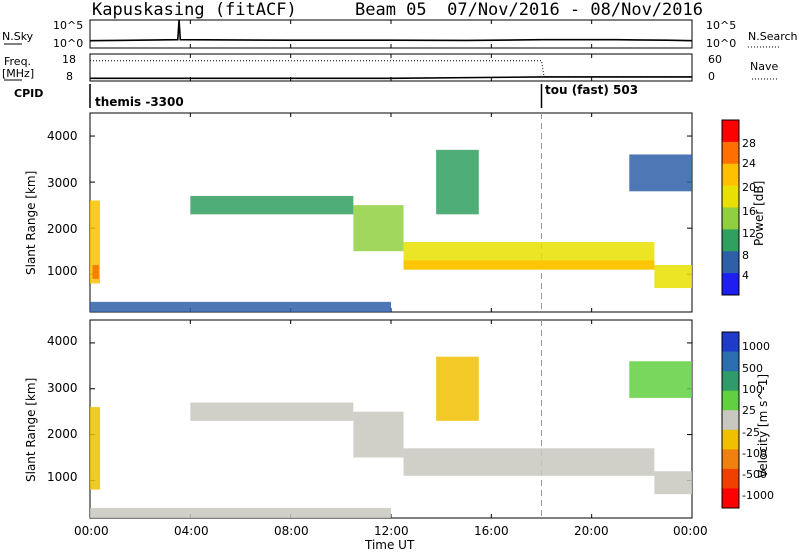 The image size is (800, 554). Describe the element at coordinates (749, 187) in the screenshot. I see `power-cb-tick-20: 20` at that location.